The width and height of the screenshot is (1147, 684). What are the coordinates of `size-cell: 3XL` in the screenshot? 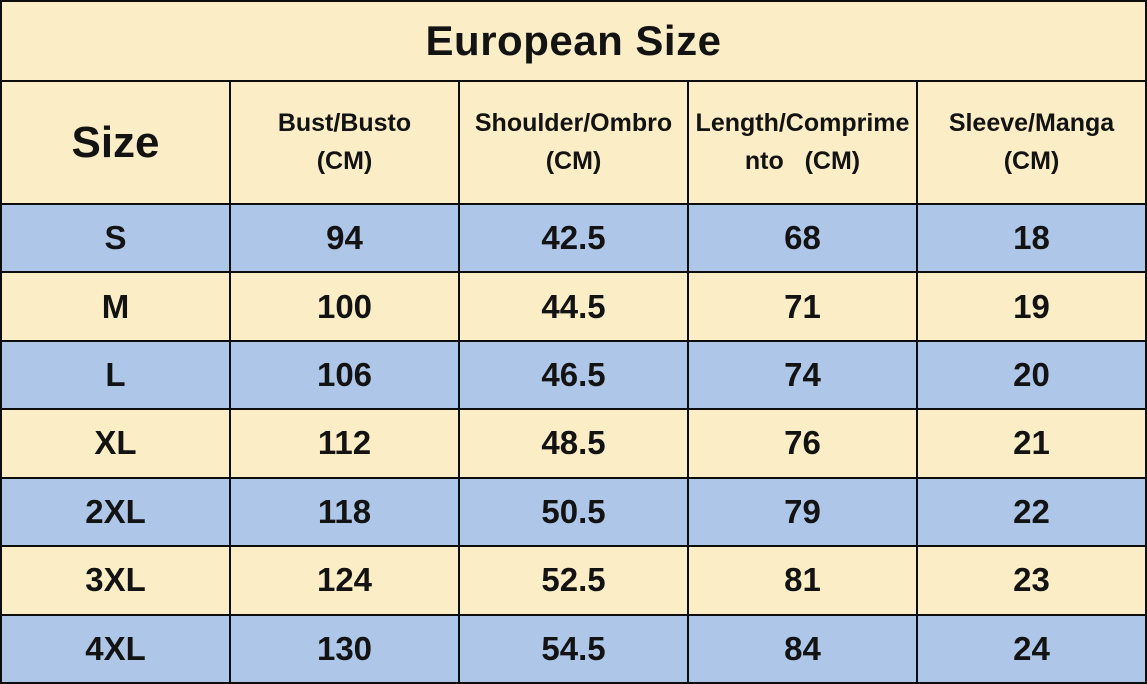 It's located at (115, 580).